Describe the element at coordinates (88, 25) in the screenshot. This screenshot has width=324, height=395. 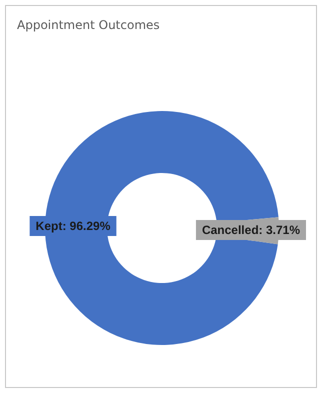
I see `chart-title: Appointment Outcomes` at that location.